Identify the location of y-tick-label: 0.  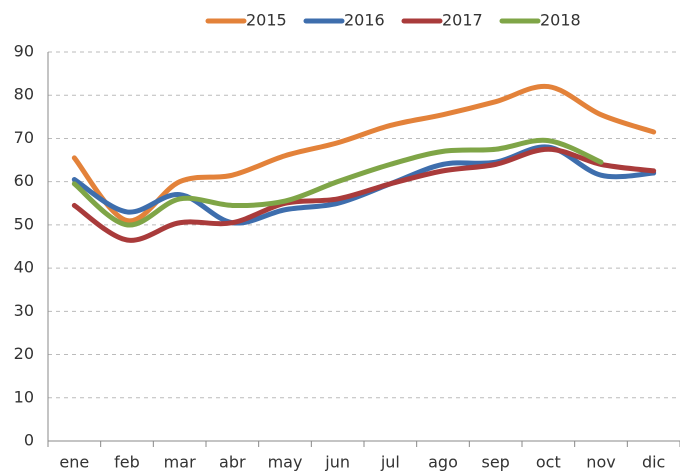
(29, 440).